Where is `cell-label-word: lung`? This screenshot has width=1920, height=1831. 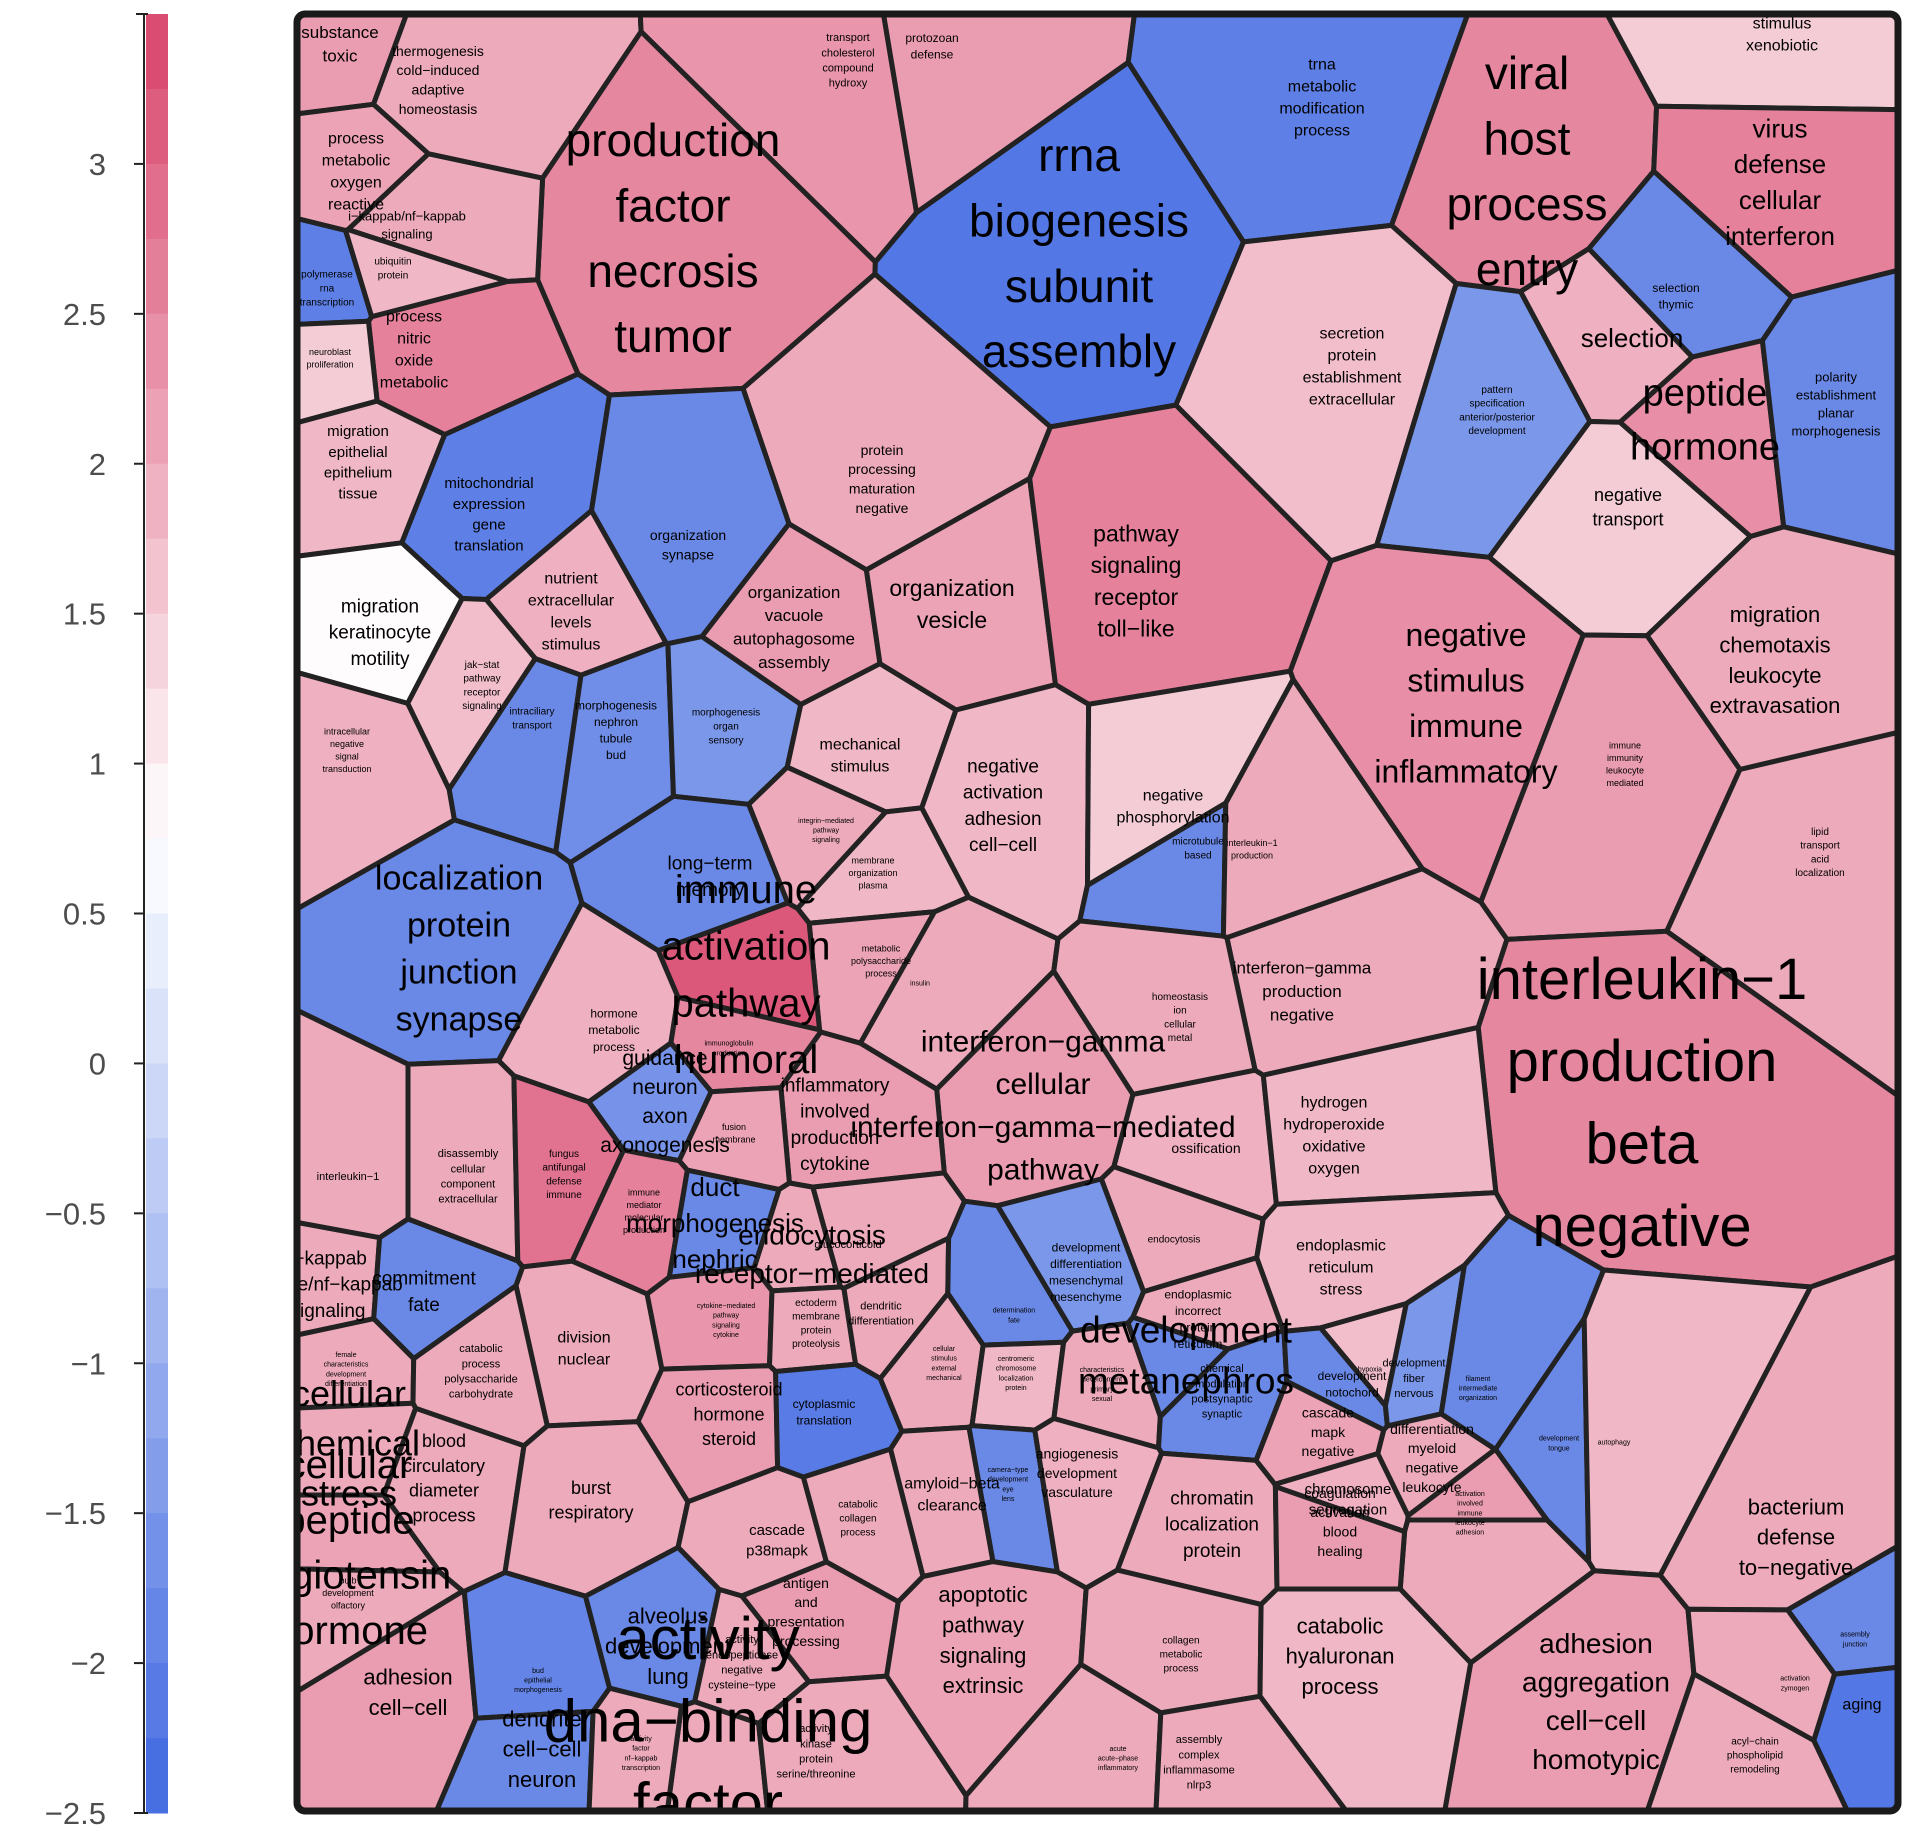
cell-label-word: lung is located at coordinates (668, 1676).